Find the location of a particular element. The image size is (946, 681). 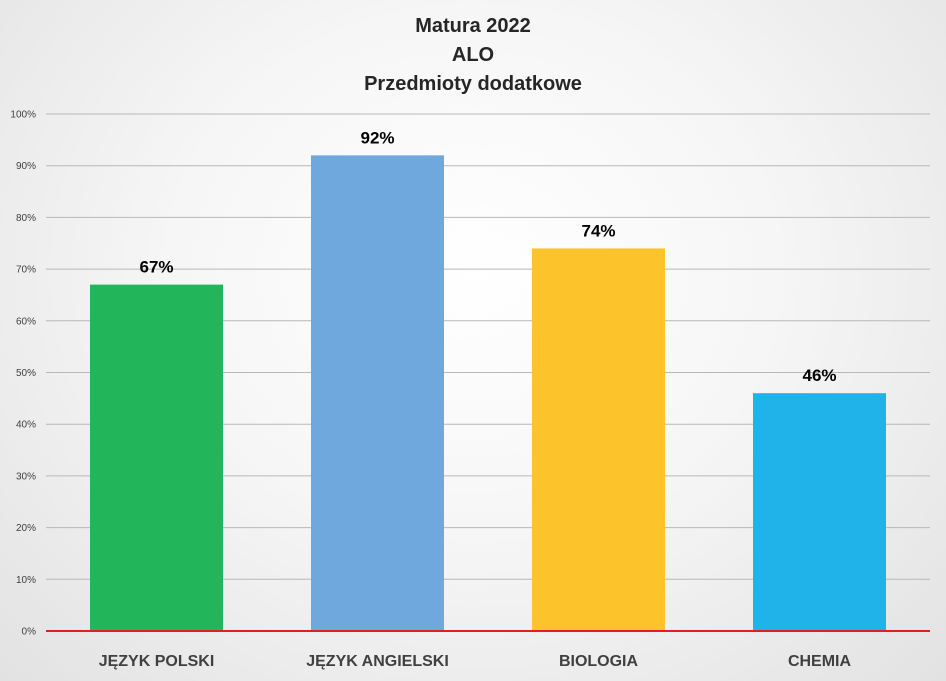

data-label: 46% is located at coordinates (819, 375).